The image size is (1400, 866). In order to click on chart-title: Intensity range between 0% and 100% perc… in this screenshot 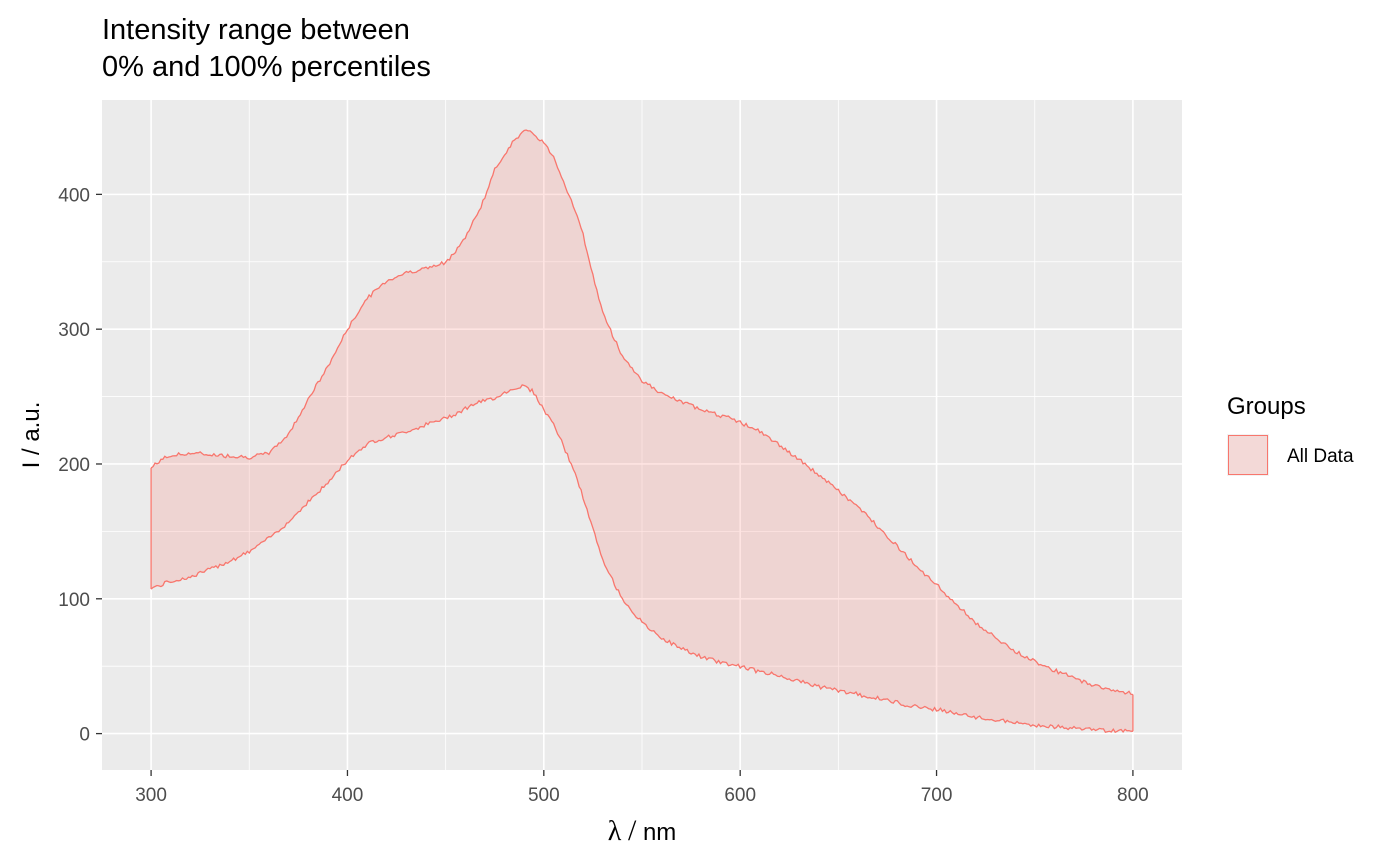, I will do `click(266, 49)`.